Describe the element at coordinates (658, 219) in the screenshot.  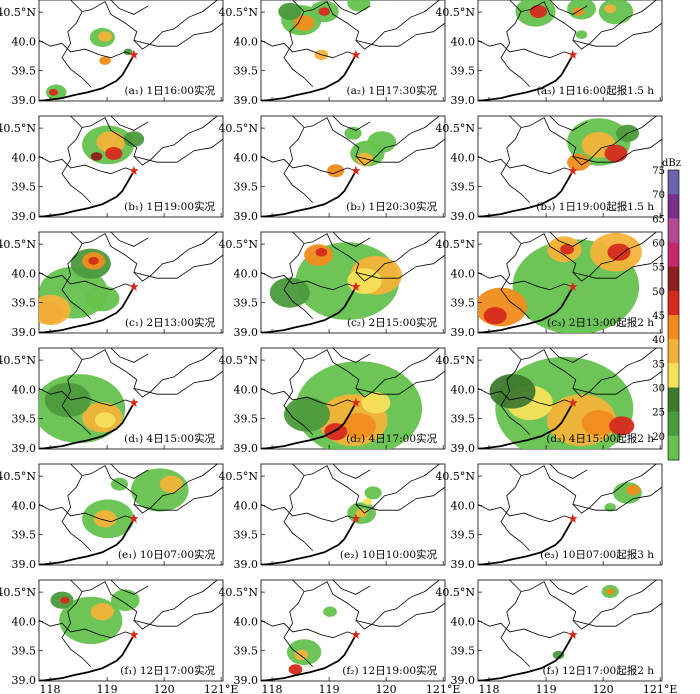
I see `colorbar-level: 65` at that location.